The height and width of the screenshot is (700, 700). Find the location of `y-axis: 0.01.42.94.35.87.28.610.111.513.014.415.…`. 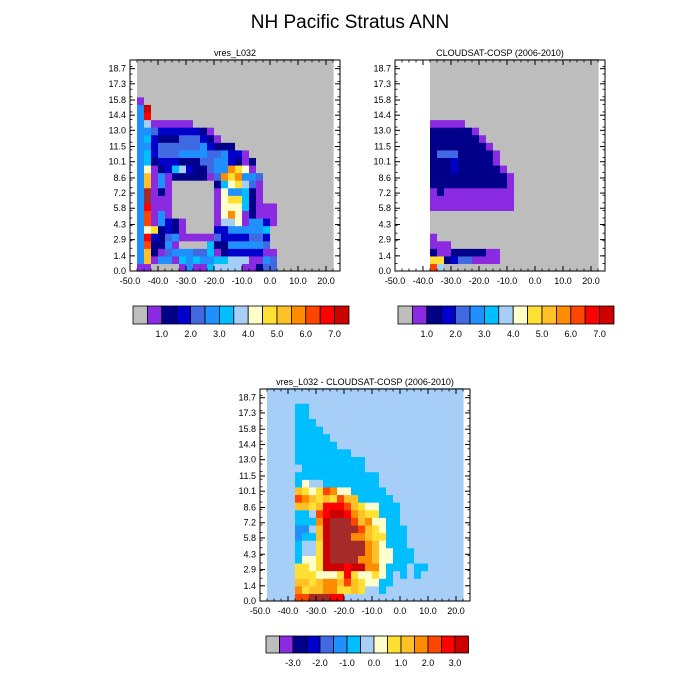

y-axis: 0.01.42.94.35.87.28.610.111.513.014.415.… is located at coordinates (224, 170).